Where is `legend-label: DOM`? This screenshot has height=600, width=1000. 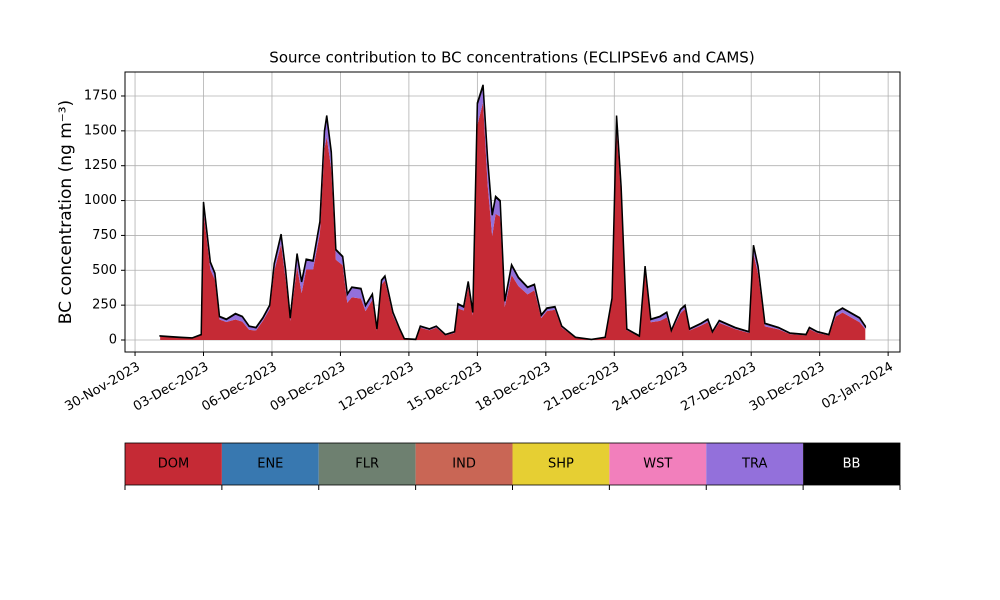
legend-label: DOM is located at coordinates (173, 464).